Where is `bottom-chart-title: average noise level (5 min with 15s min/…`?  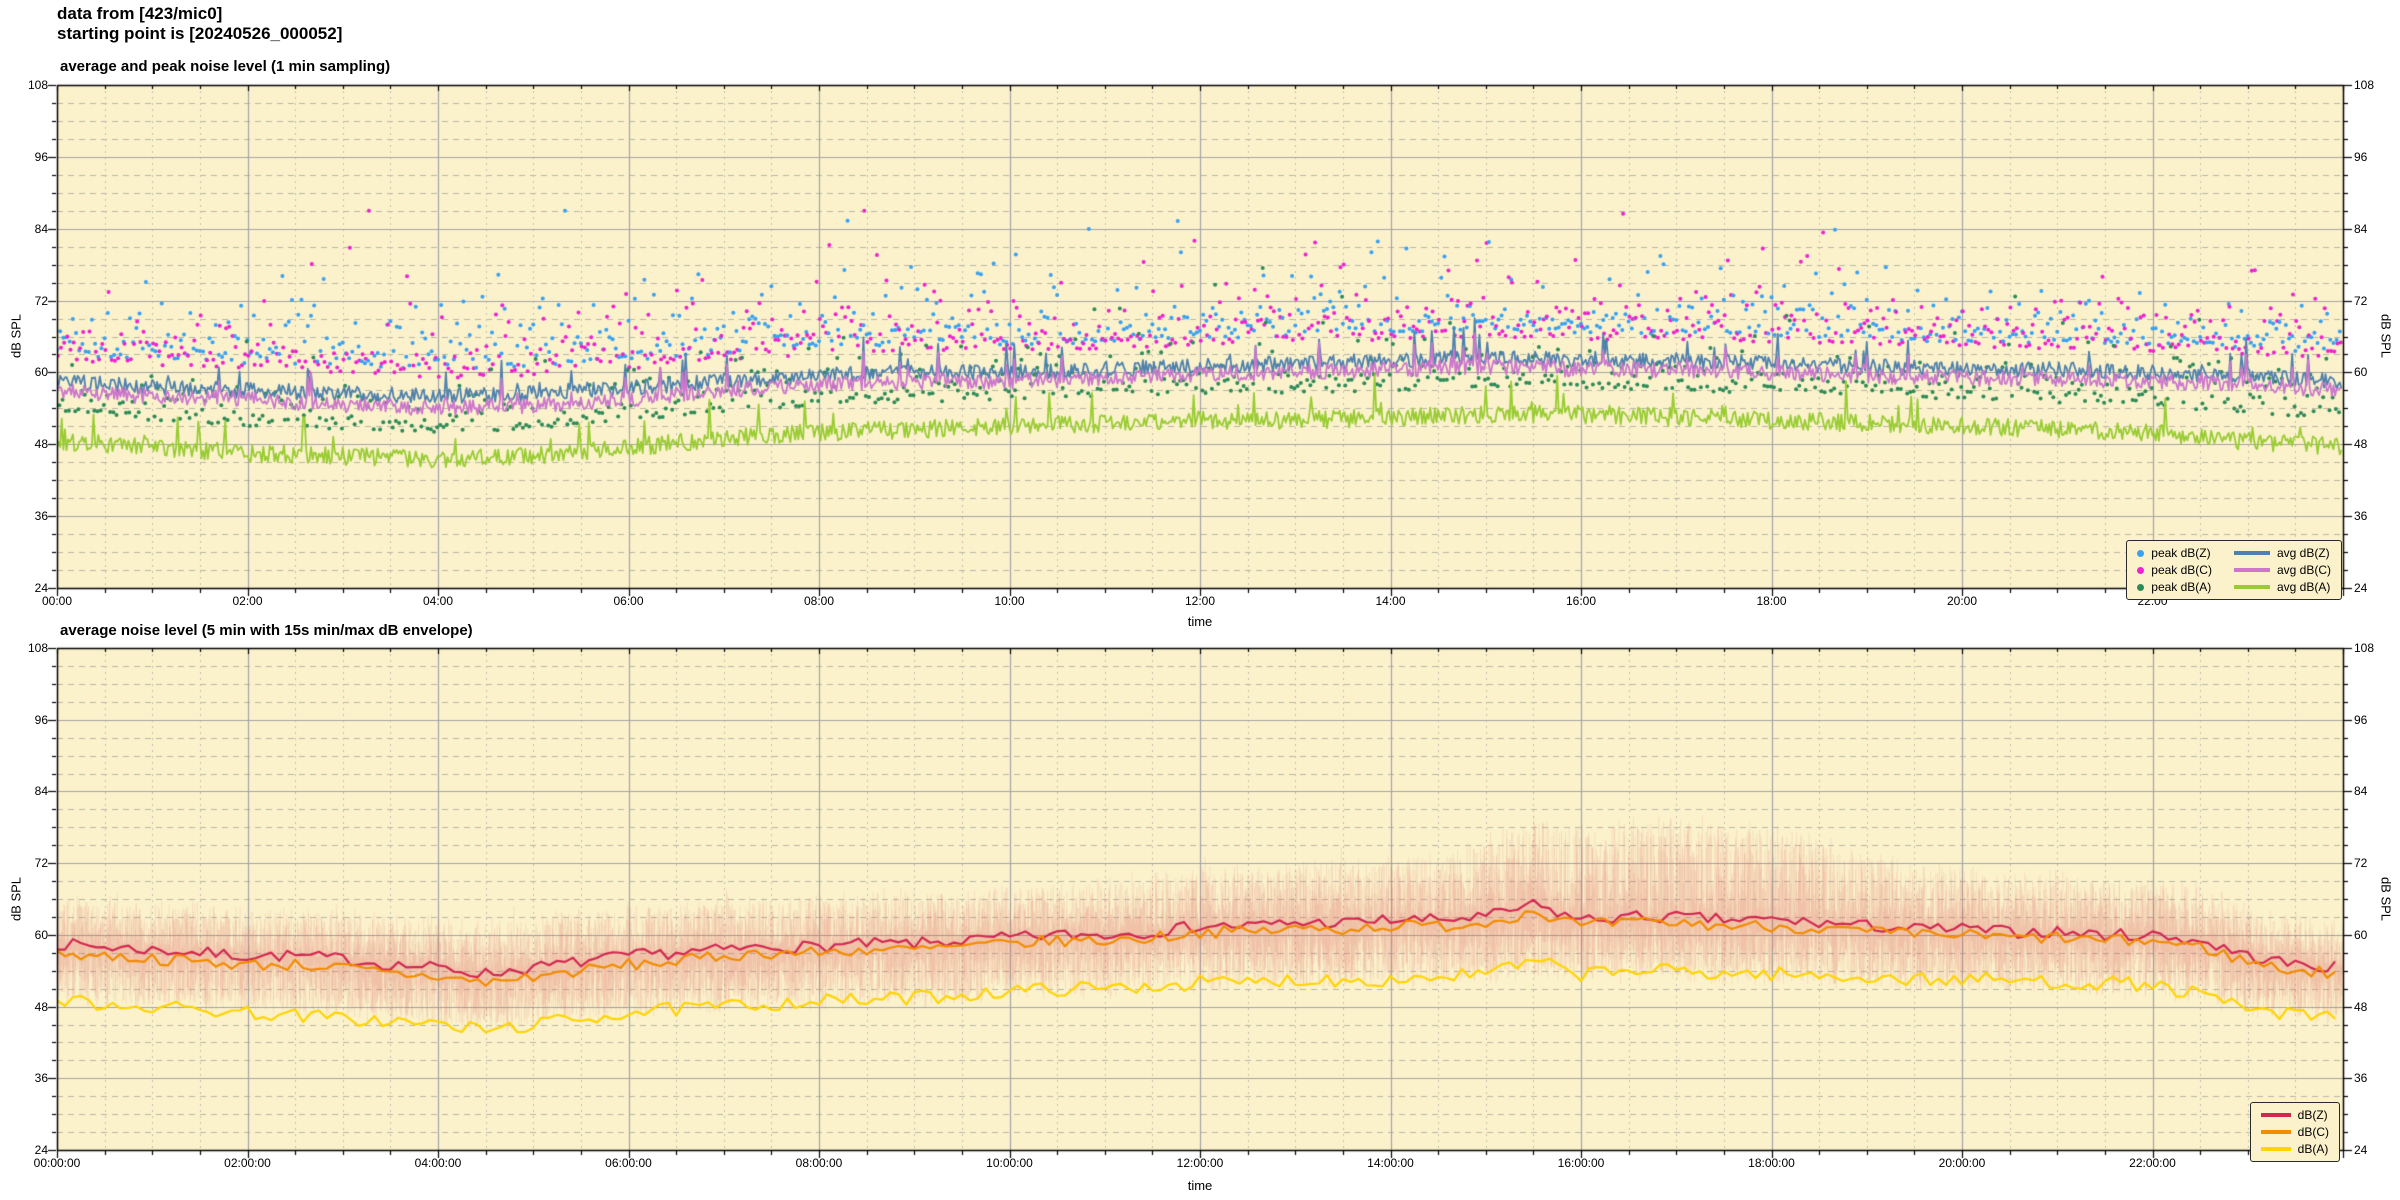 bottom-chart-title: average noise level (5 min with 15s min/… is located at coordinates (266, 630).